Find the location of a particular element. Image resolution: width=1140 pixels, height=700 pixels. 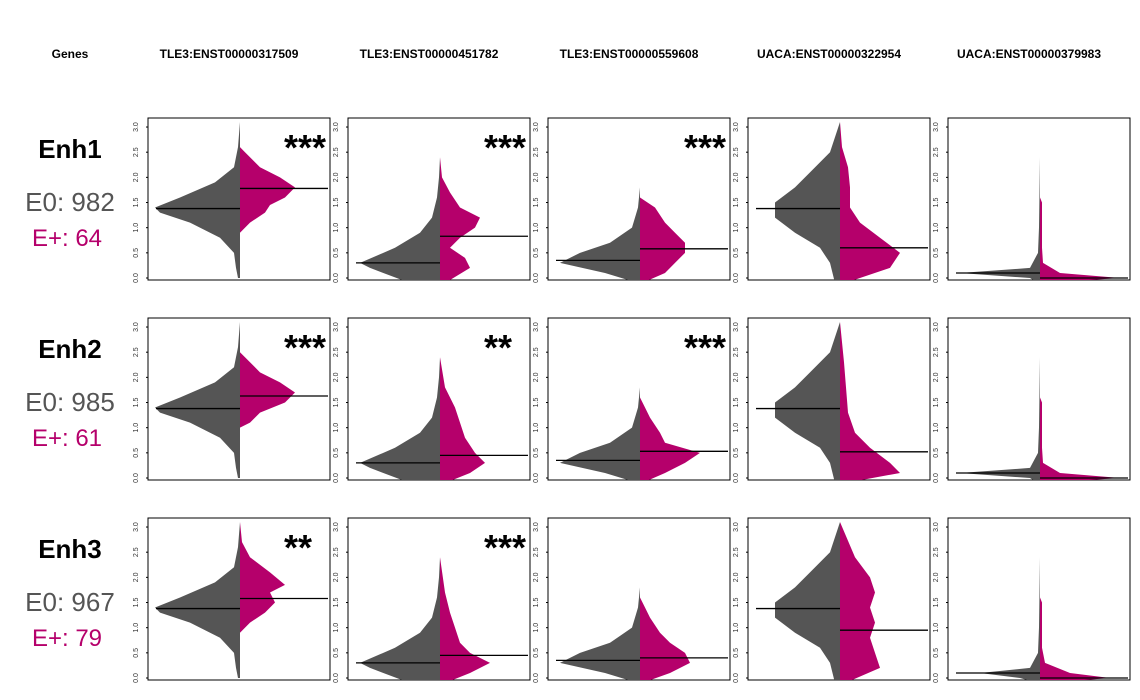

row-name: Enh1 is located at coordinates (70, 149).